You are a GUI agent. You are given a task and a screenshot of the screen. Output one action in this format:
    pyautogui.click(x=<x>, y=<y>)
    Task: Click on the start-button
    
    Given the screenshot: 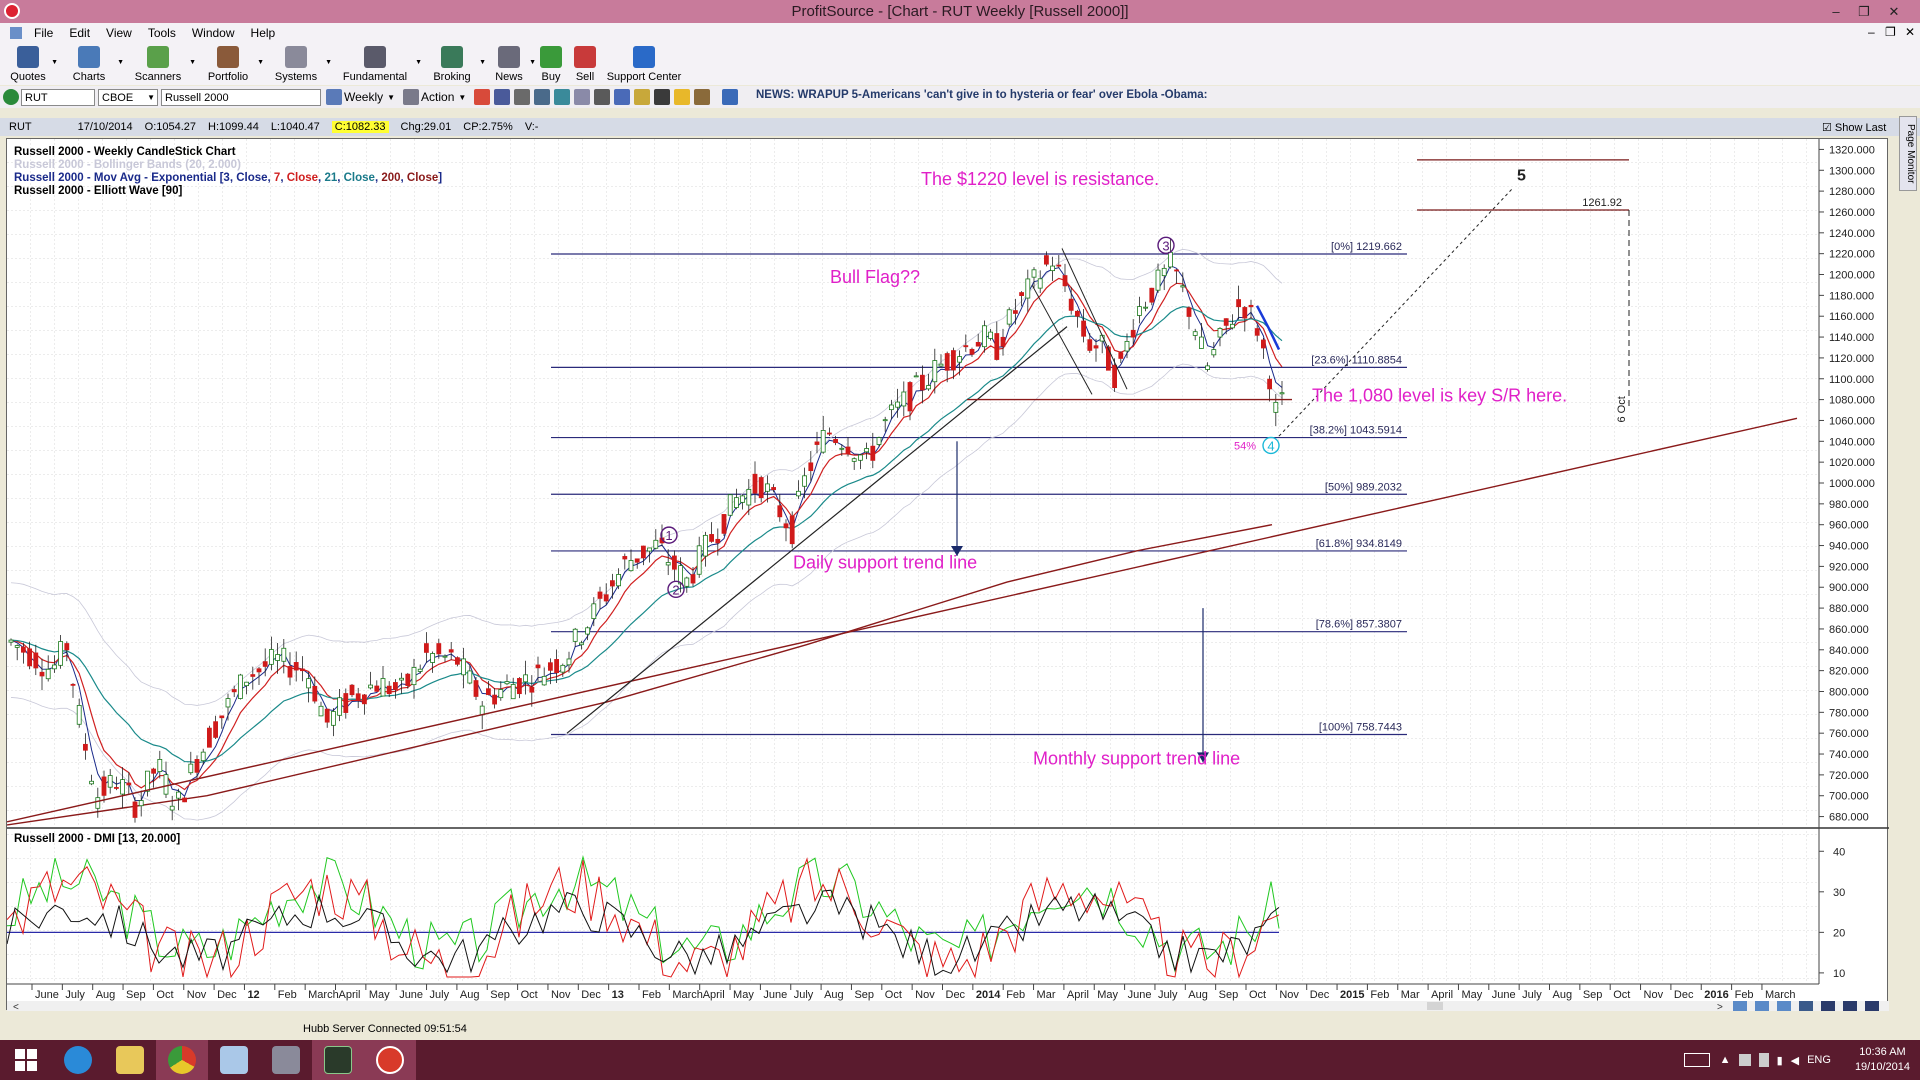 What is the action you would take?
    pyautogui.click(x=26, y=1060)
    